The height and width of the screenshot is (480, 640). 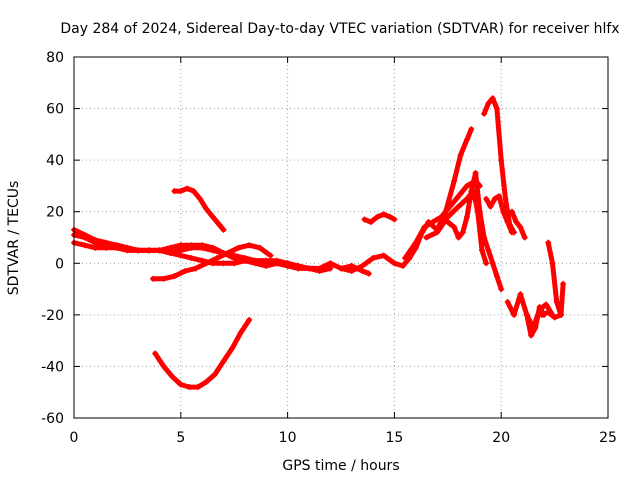 I want to click on series-track-g, so click(x=379, y=218).